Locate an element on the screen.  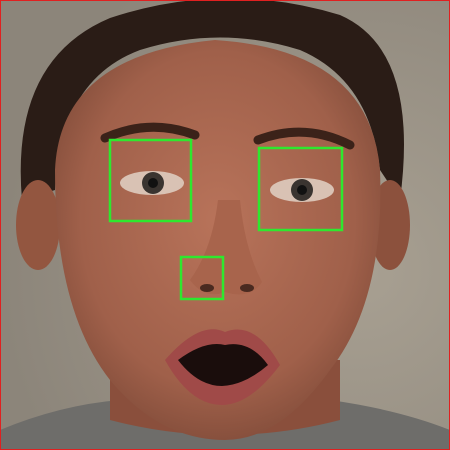
nose is located at coordinates (226, 247).